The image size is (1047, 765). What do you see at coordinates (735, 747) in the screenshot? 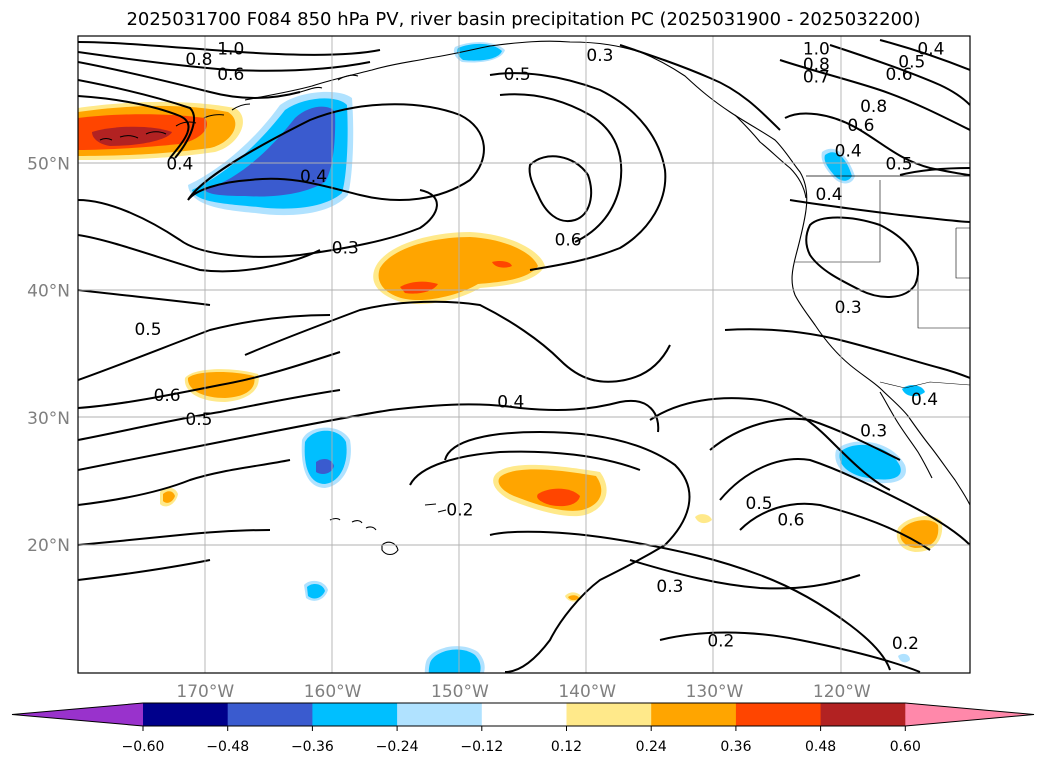
I see `colorbar-tick-label: 0.36` at bounding box center [735, 747].